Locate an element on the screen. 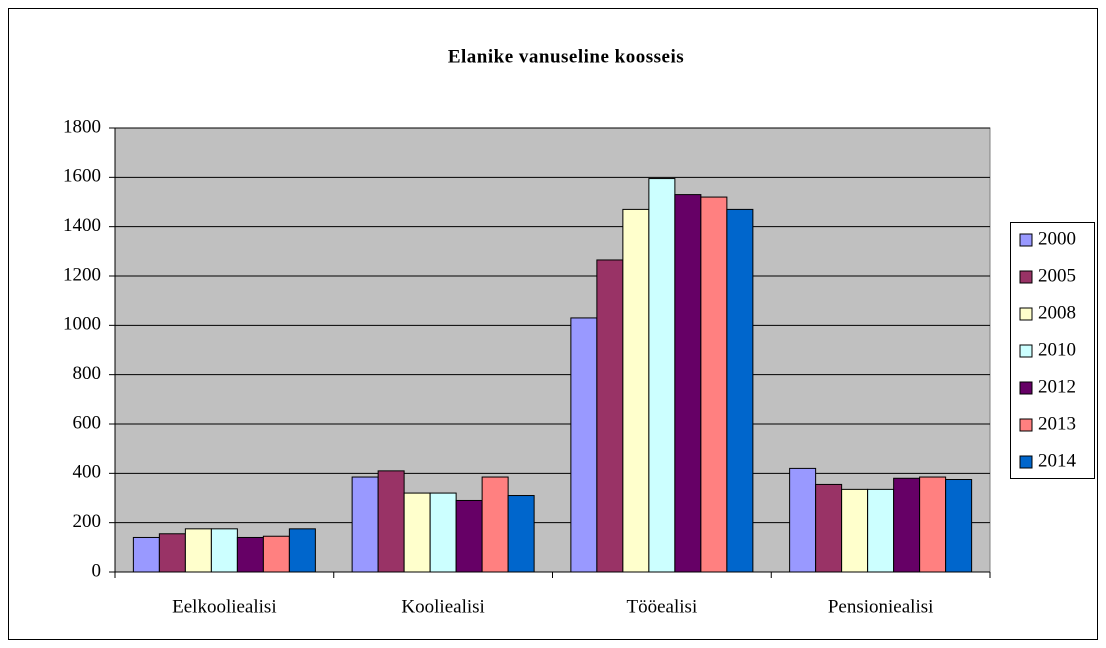 The width and height of the screenshot is (1106, 648). x-tick-label: Eelkooliealisi is located at coordinates (224, 606).